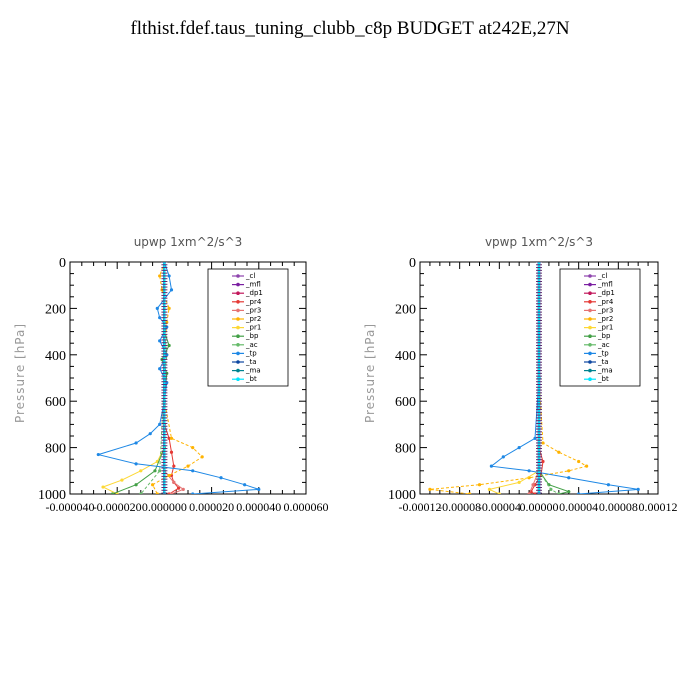 This screenshot has height=700, width=700. What do you see at coordinates (117, 507) in the screenshot?
I see `x-tick-label: -0.000020` at bounding box center [117, 507].